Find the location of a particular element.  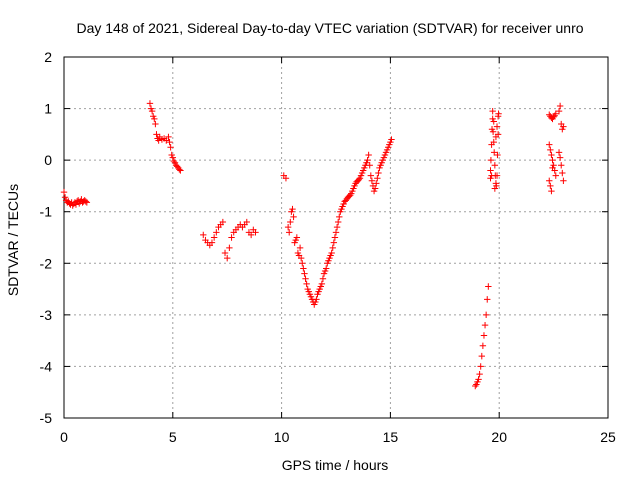

y-tick-label: 1 is located at coordinates (48, 109).